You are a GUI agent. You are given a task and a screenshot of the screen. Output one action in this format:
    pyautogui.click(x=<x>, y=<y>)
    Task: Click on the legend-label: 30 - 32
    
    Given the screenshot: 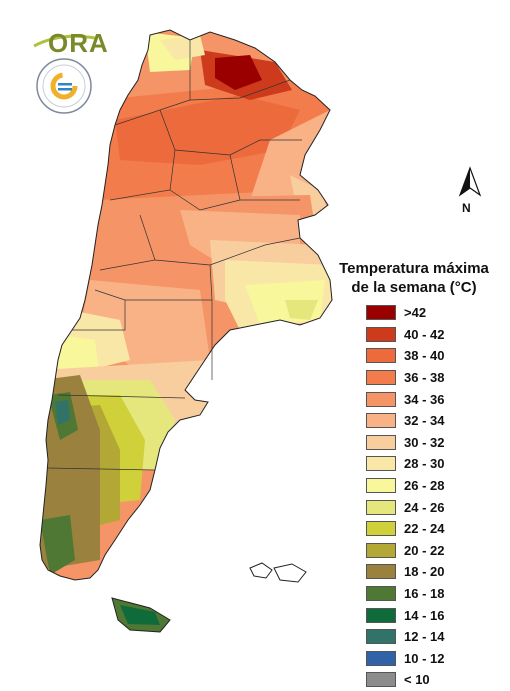 What is the action you would take?
    pyautogui.click(x=424, y=442)
    